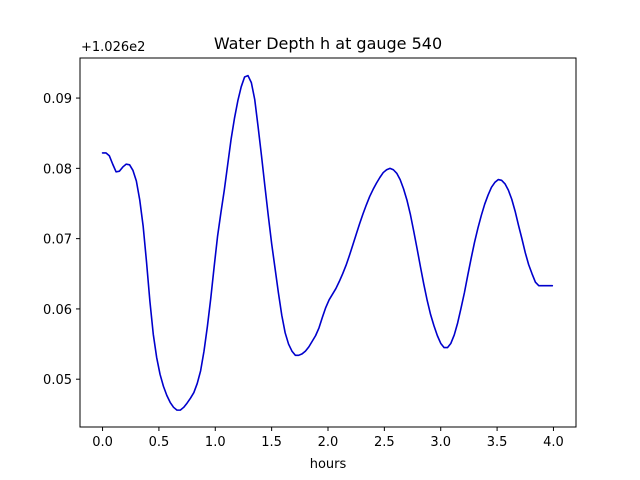 This screenshot has height=480, width=640. What do you see at coordinates (440, 442) in the screenshot?
I see `x-tick-label: 3.0` at bounding box center [440, 442].